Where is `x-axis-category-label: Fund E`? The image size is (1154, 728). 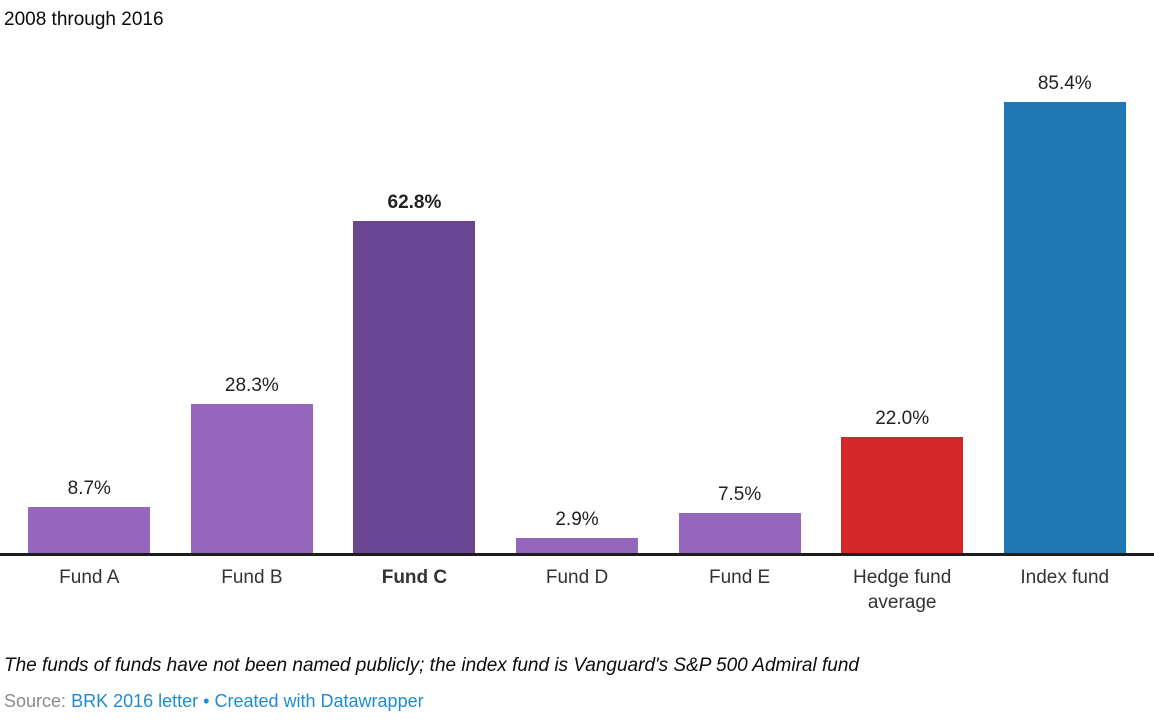
x-axis-category-label: Fund E is located at coordinates (739, 577).